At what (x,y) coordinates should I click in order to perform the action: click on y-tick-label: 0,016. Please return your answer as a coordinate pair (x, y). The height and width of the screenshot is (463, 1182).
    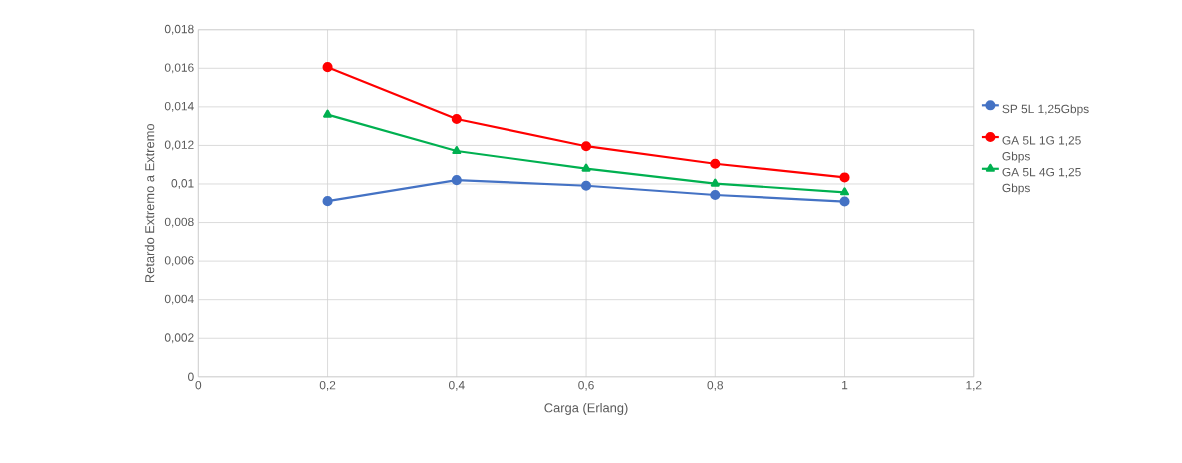
    Looking at the image, I should click on (179, 68).